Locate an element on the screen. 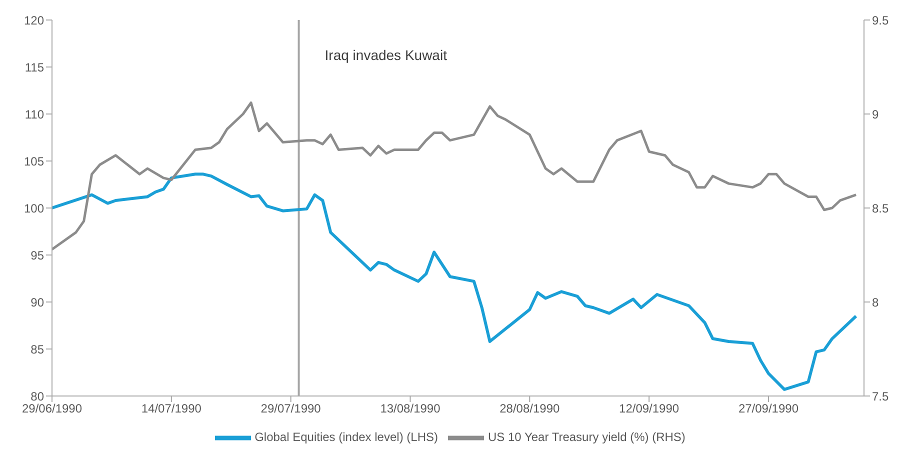 This screenshot has height=453, width=912. x-tick-label: 27/09/1990 is located at coordinates (768, 409).